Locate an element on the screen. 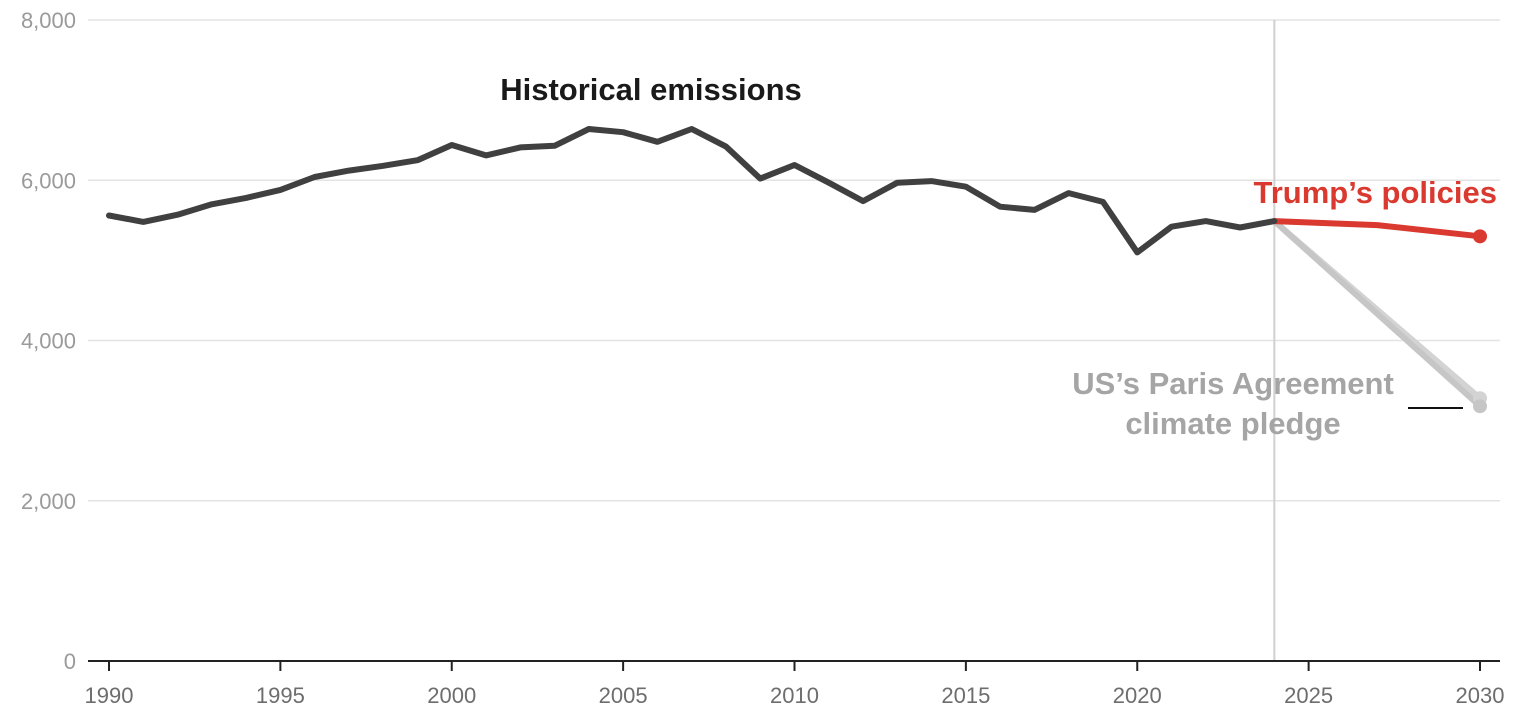 Image resolution: width=1514 pixels, height=711 pixels. paris-pledge-line is located at coordinates (1377, 314).